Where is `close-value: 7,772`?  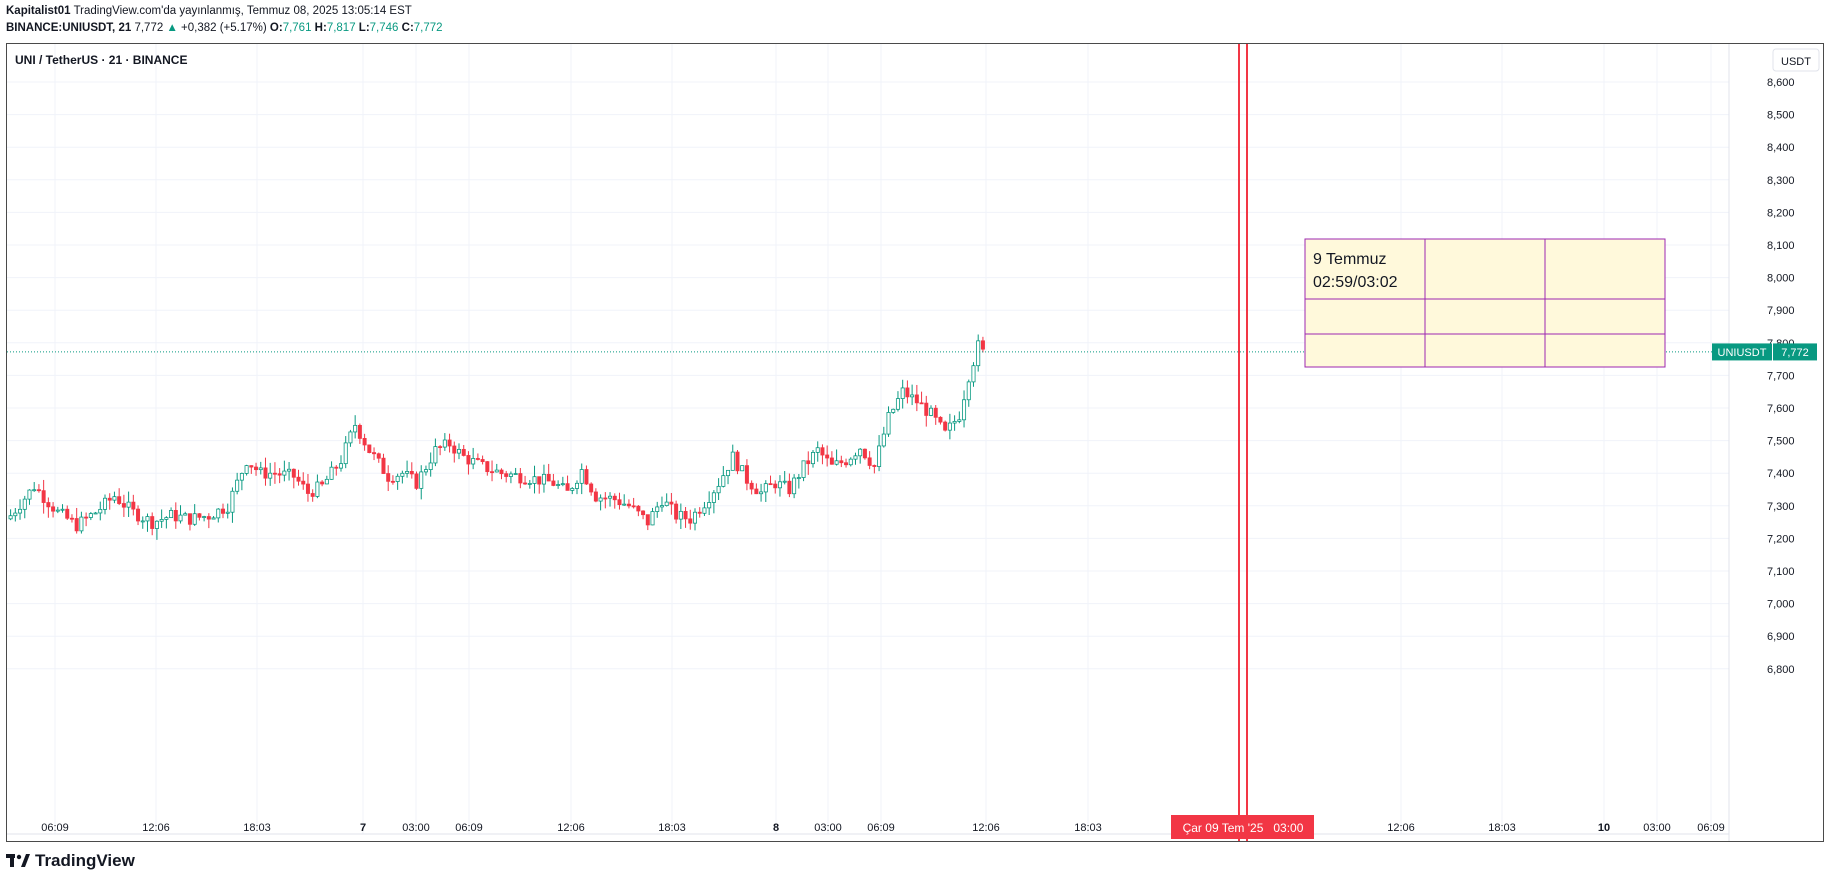 close-value: 7,772 is located at coordinates (428, 28).